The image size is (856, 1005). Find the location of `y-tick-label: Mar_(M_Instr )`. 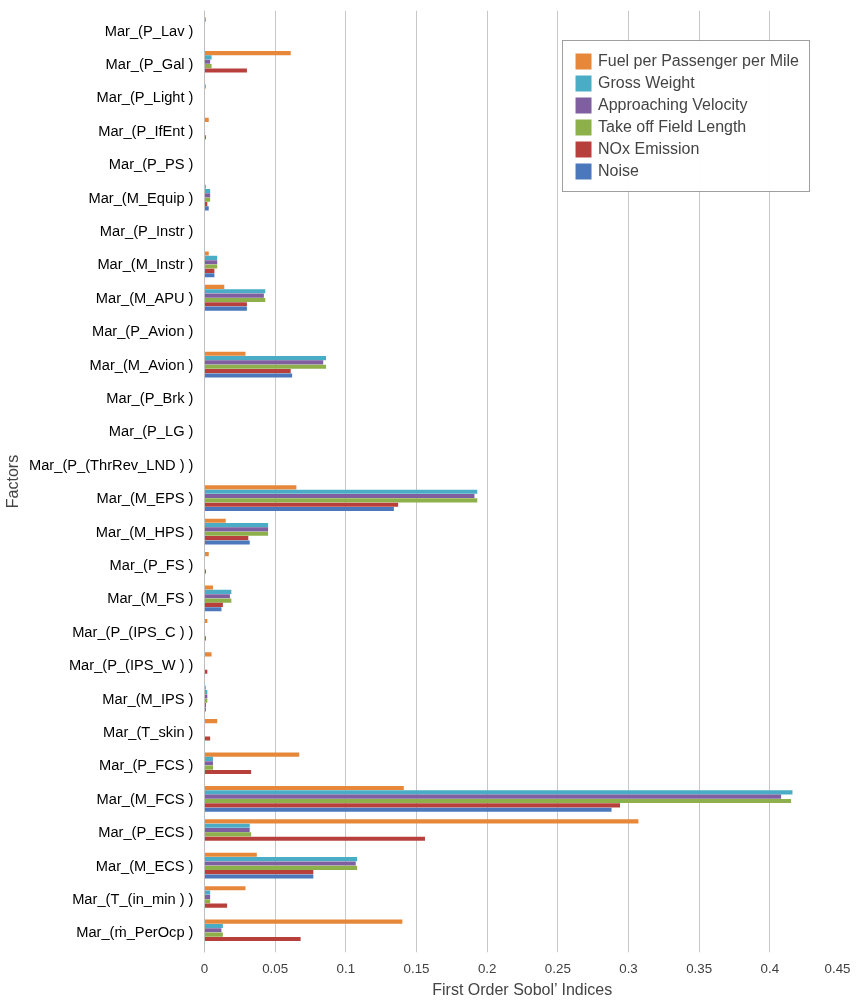

y-tick-label: Mar_(M_Instr ) is located at coordinates (145, 264).